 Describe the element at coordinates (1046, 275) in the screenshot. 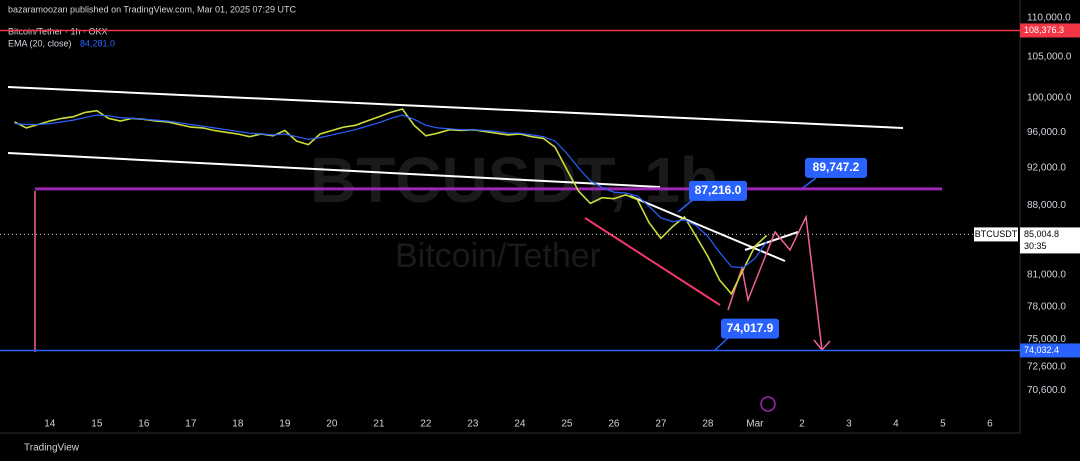

I see `y-tick-label: 81,000.0` at that location.